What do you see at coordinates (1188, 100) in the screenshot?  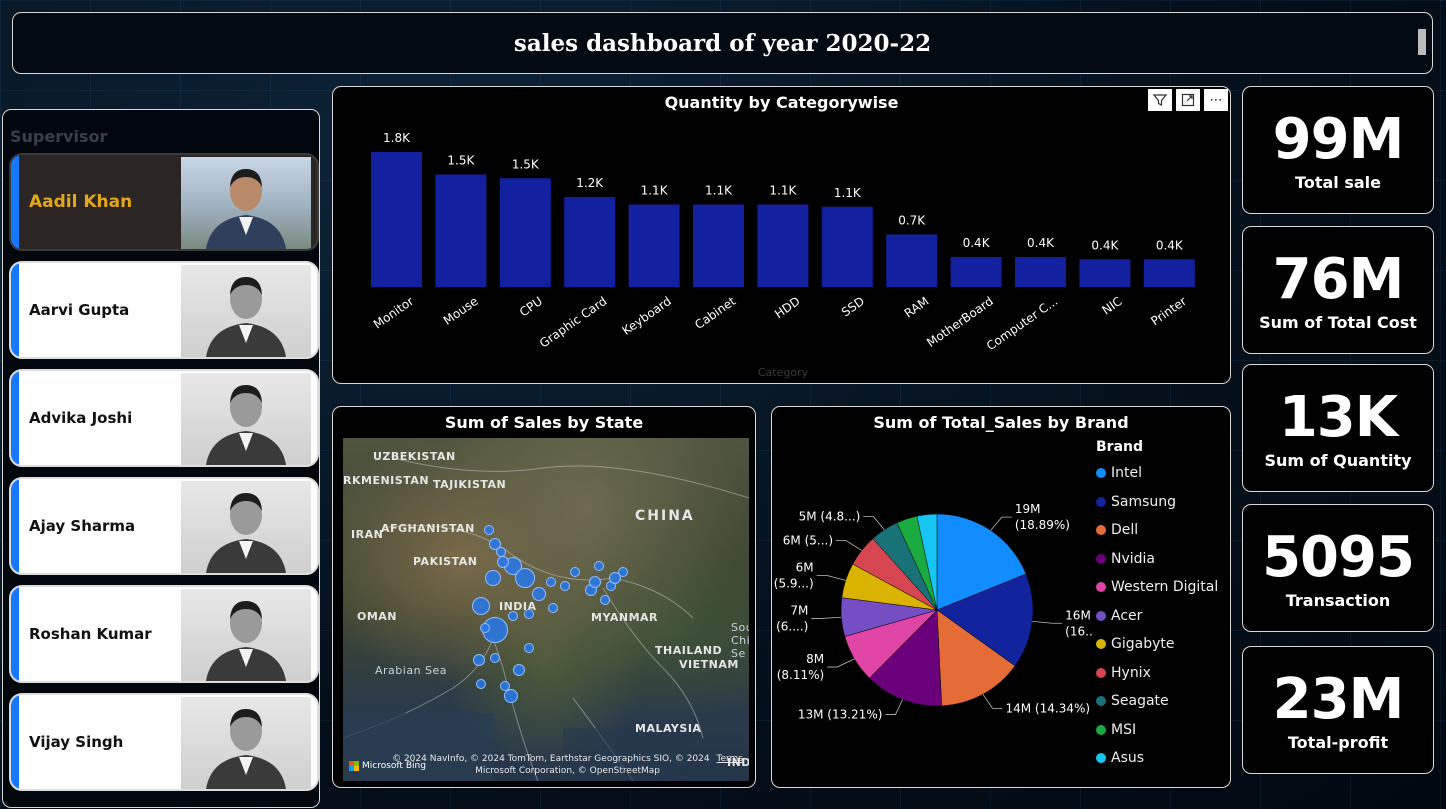 I see `focus-mode-icon` at bounding box center [1188, 100].